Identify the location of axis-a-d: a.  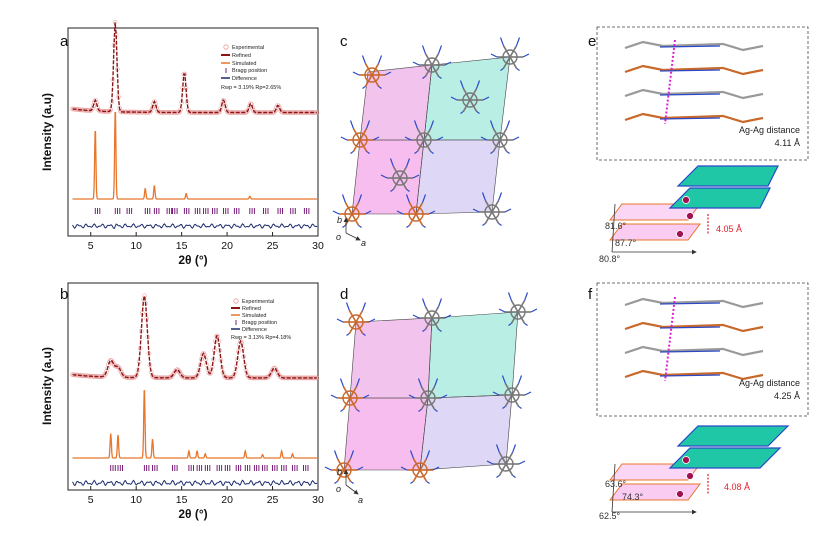
(360, 500).